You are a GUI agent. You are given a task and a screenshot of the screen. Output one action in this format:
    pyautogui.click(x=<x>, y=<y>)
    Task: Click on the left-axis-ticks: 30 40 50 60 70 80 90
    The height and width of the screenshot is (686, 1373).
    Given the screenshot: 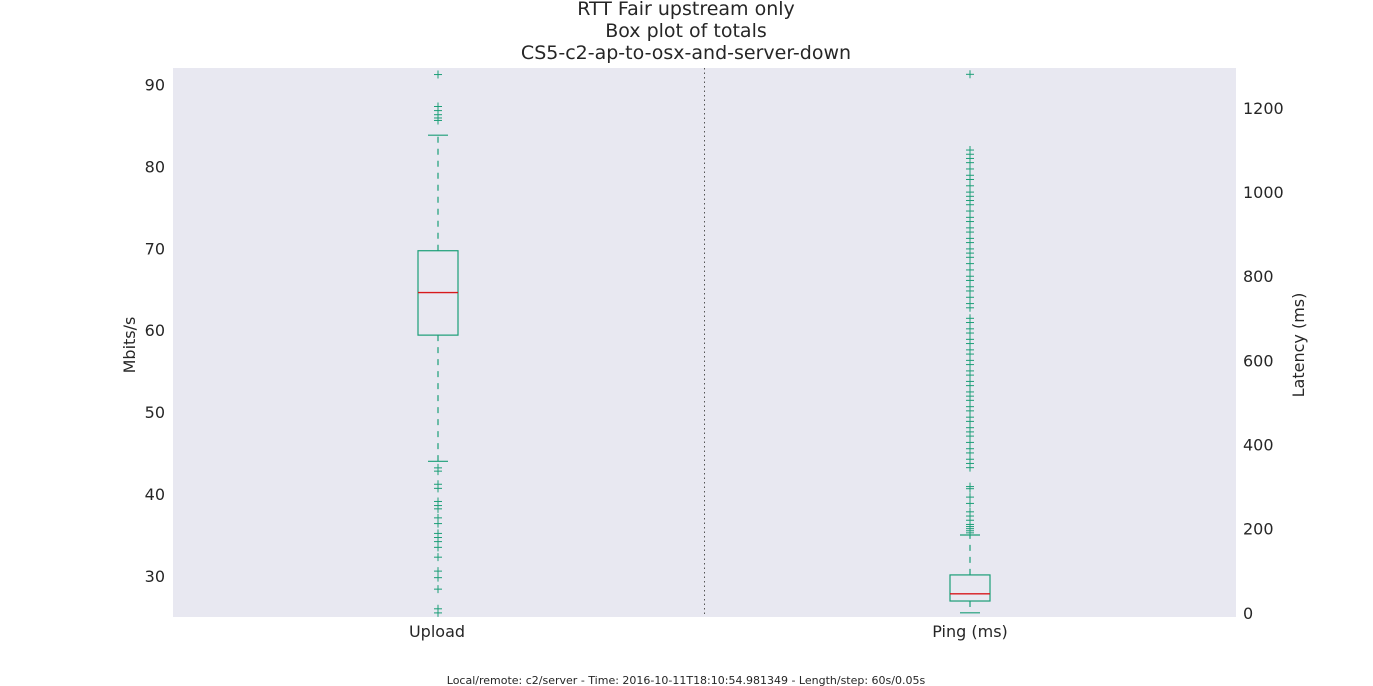 What is the action you would take?
    pyautogui.click(x=155, y=330)
    